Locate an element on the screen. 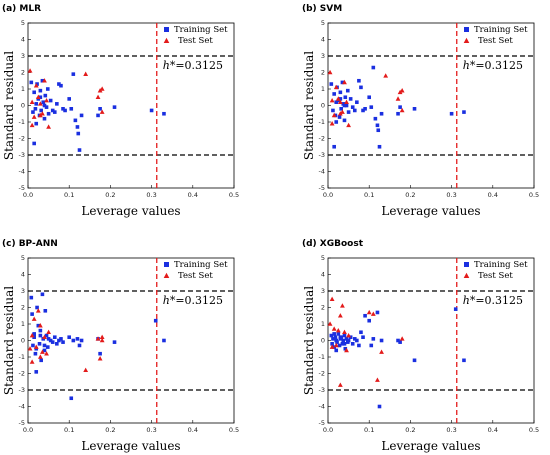 This screenshot has height=455, width=550. x-tick-label: 0.4 is located at coordinates (493, 430).